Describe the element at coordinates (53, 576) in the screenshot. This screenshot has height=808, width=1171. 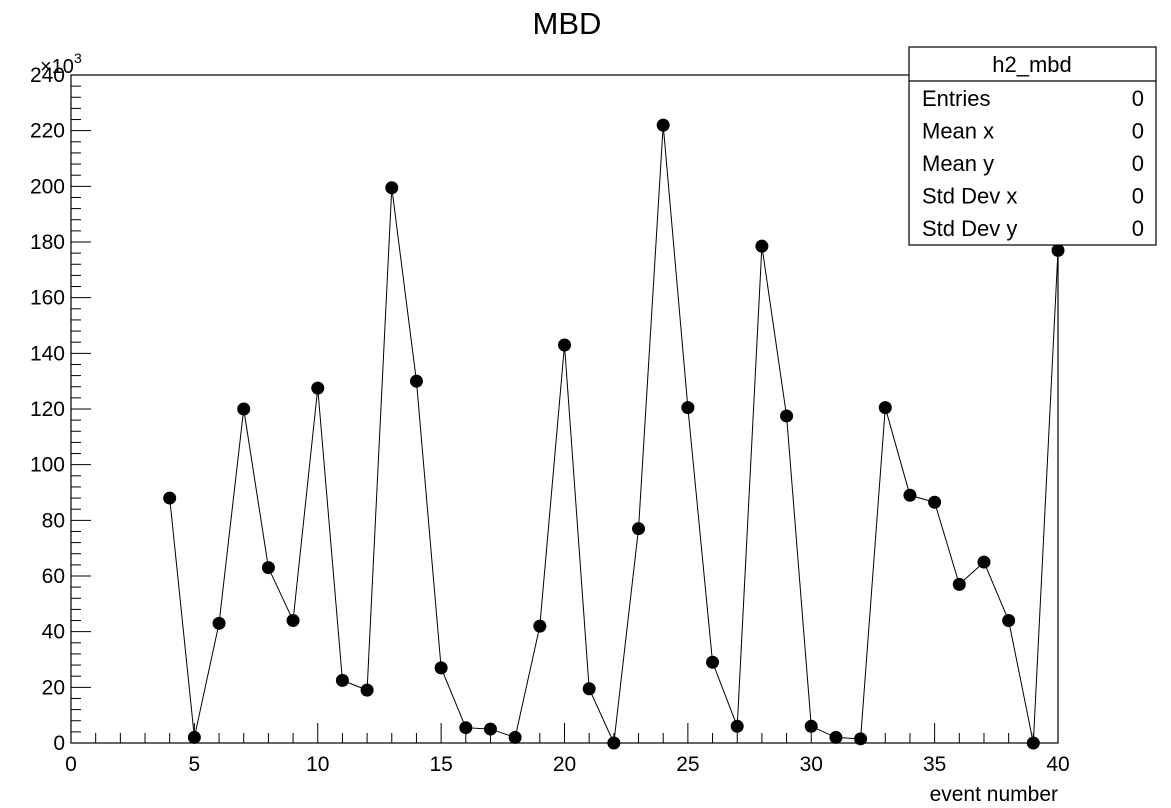
I see `y-tick-label: 60` at that location.